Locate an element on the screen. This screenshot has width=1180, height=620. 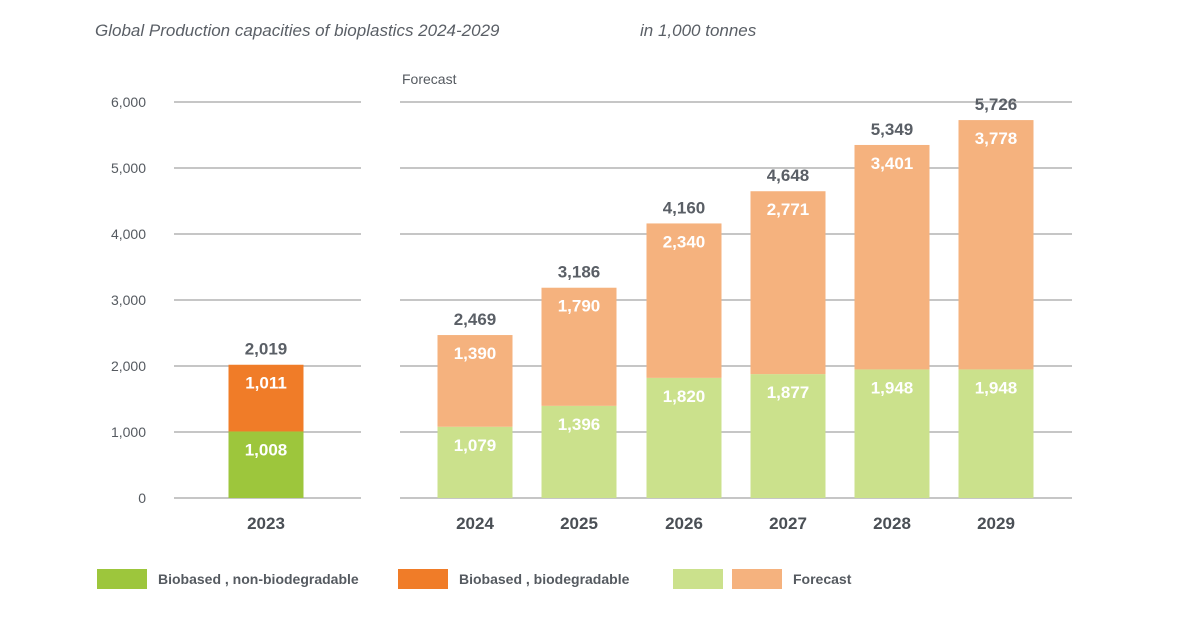
x-tick-label: 2027 is located at coordinates (788, 523).